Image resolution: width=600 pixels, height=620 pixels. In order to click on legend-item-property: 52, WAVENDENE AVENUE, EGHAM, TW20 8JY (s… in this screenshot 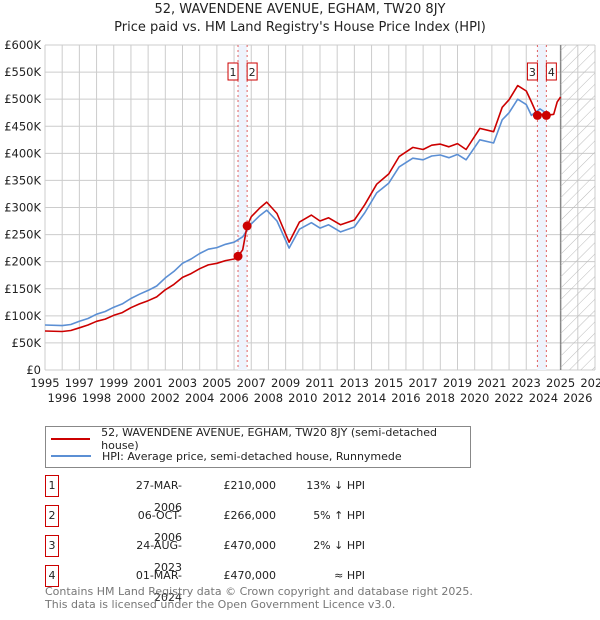, I will do `click(258, 439)`.